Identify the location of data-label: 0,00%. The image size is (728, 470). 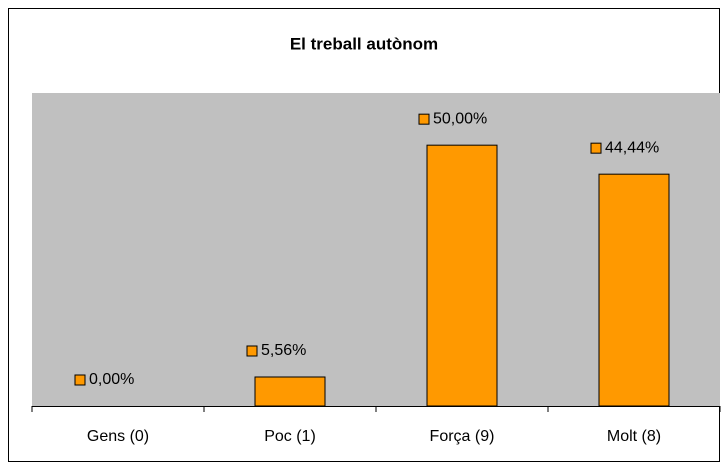
(111, 379).